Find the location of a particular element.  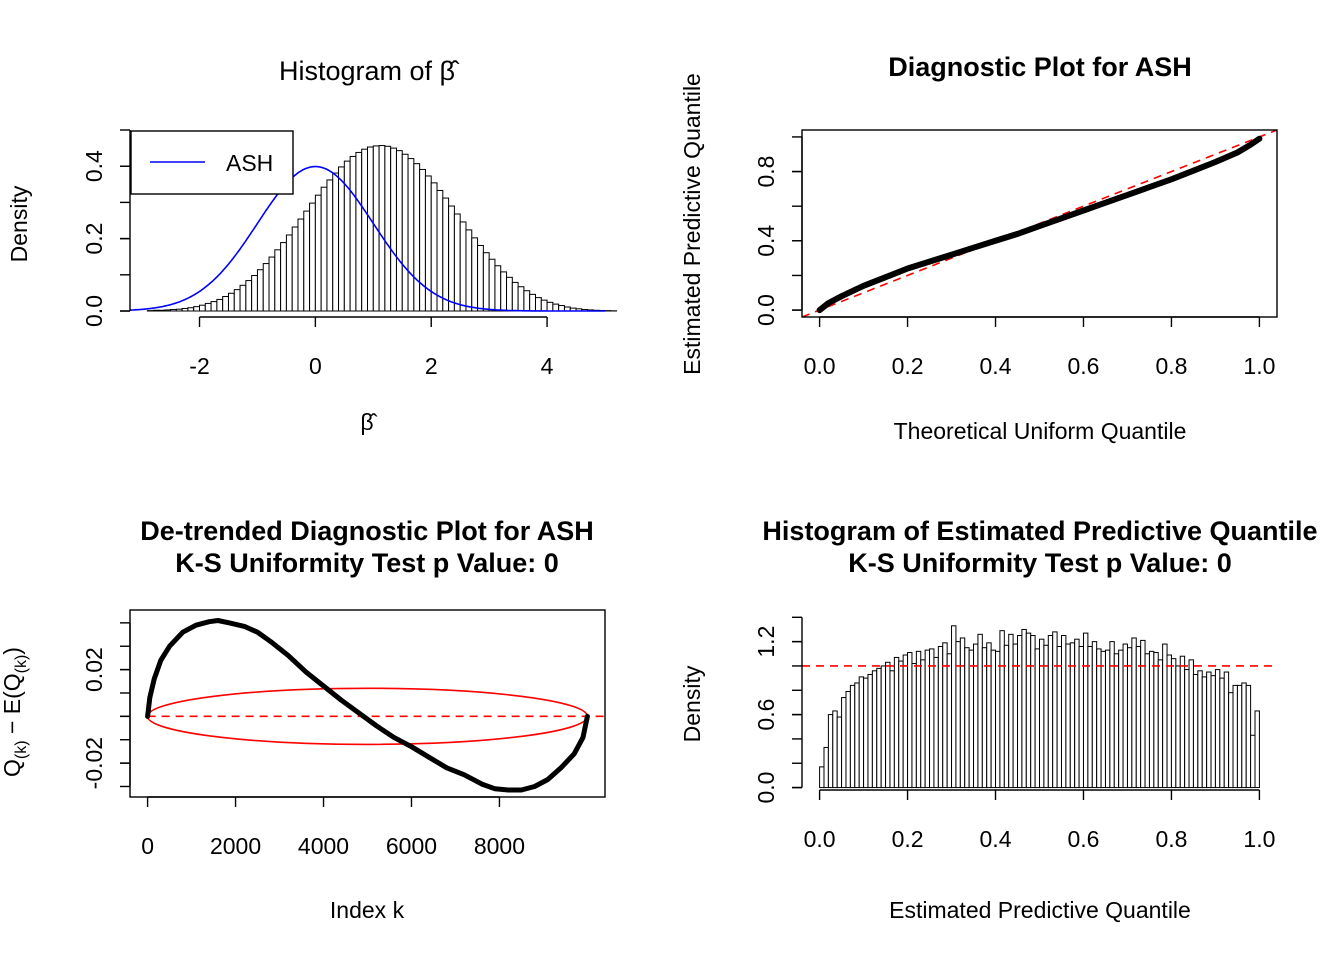

panel4-bars is located at coordinates (1039, 707).